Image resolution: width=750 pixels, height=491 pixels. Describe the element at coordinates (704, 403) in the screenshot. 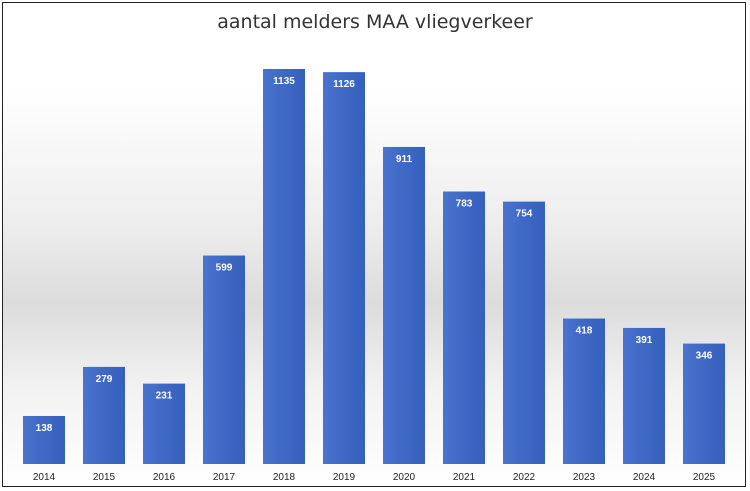

I see `bar-2025` at that location.